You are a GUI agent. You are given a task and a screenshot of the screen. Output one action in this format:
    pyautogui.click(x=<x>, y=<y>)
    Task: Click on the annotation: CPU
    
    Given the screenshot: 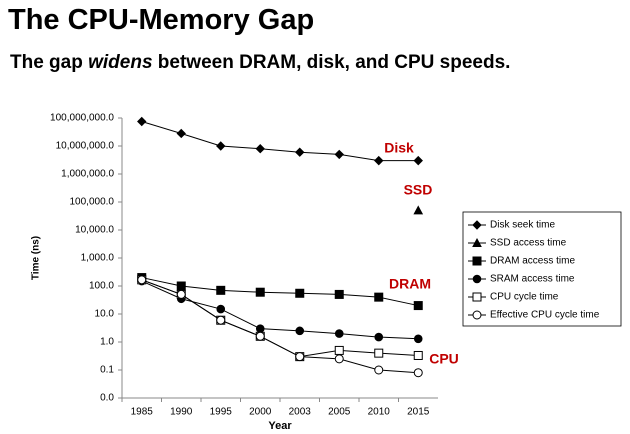 What is the action you would take?
    pyautogui.click(x=444, y=359)
    